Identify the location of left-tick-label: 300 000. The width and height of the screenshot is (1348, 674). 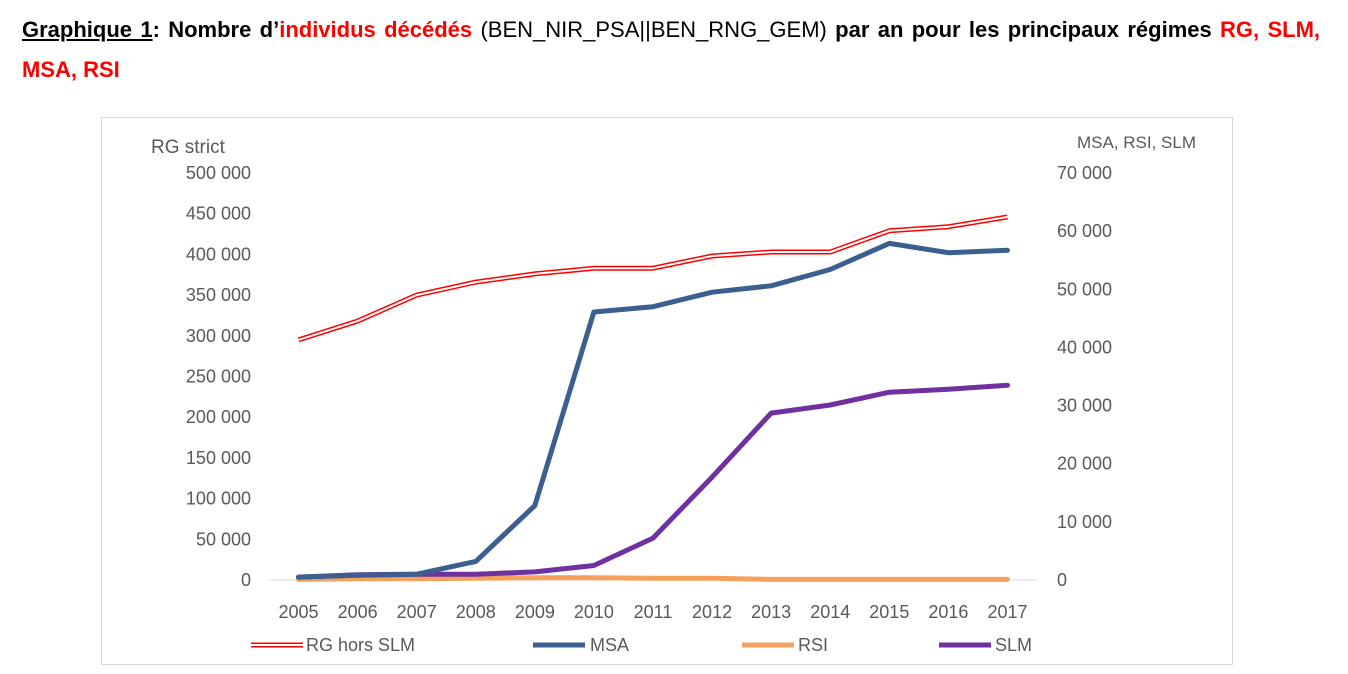
(218, 336).